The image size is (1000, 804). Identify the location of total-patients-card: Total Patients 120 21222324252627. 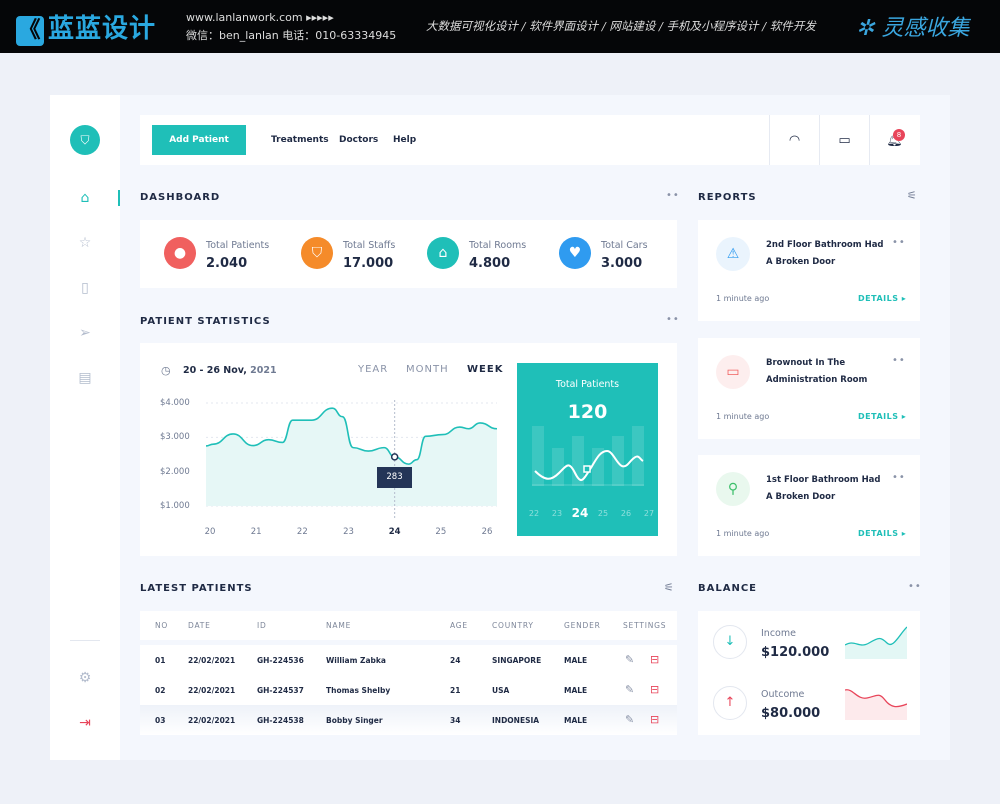
(587, 449).